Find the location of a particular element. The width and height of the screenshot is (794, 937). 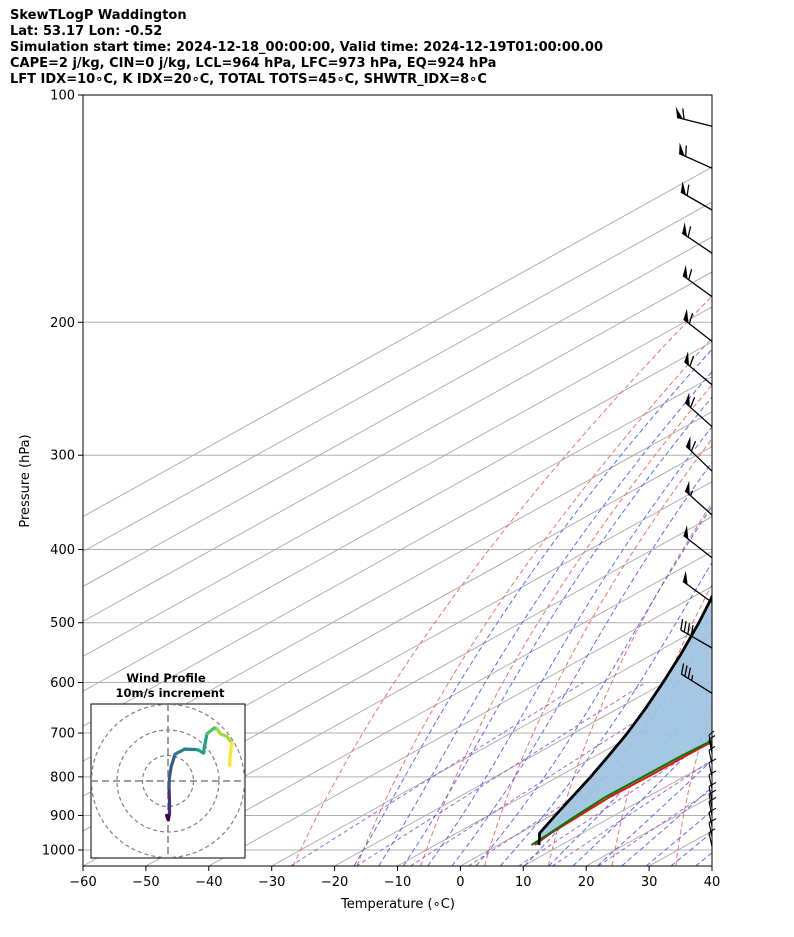

x-tick-label: −30 is located at coordinates (271, 882).